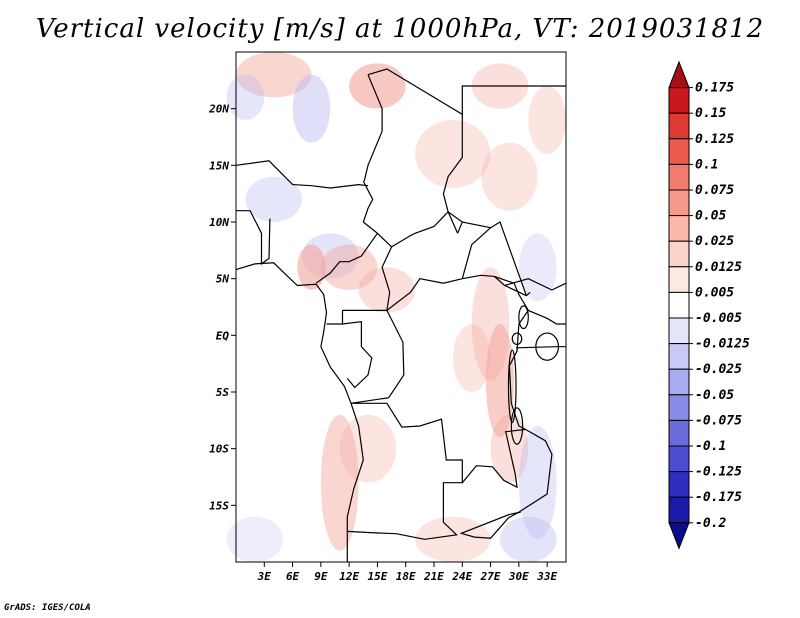 Image resolution: width=800 pixels, height=618 pixels. I want to click on colorbar-label: 0.025, so click(714, 241).